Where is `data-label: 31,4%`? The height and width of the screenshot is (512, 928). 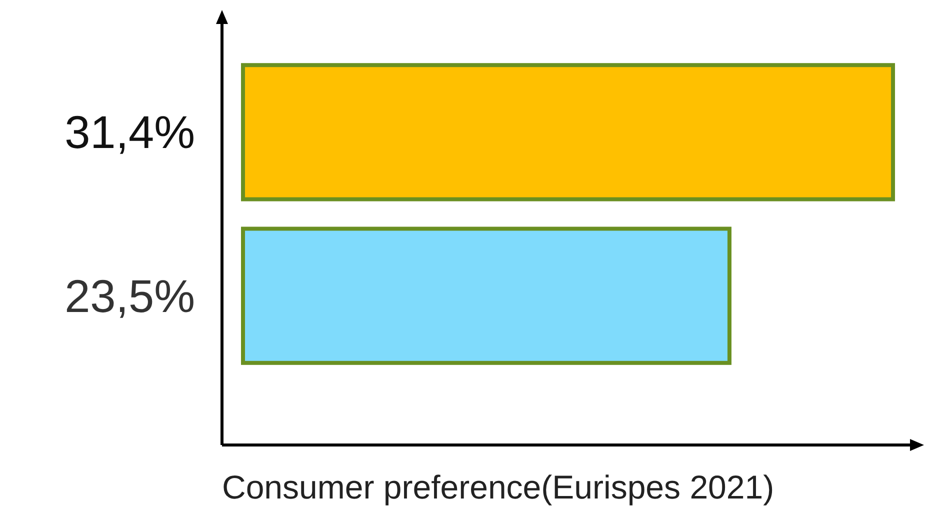 data-label: 31,4% is located at coordinates (129, 132).